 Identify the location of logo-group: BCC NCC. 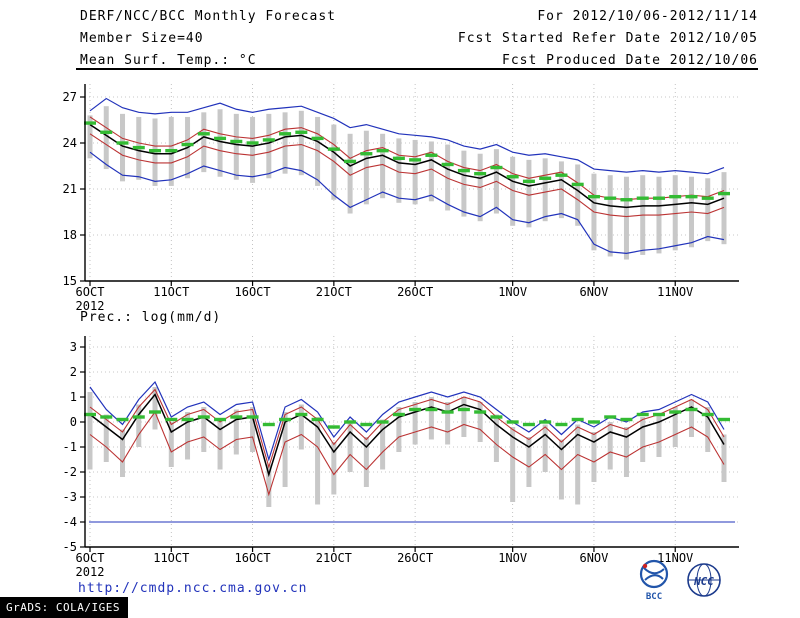
(681, 580).